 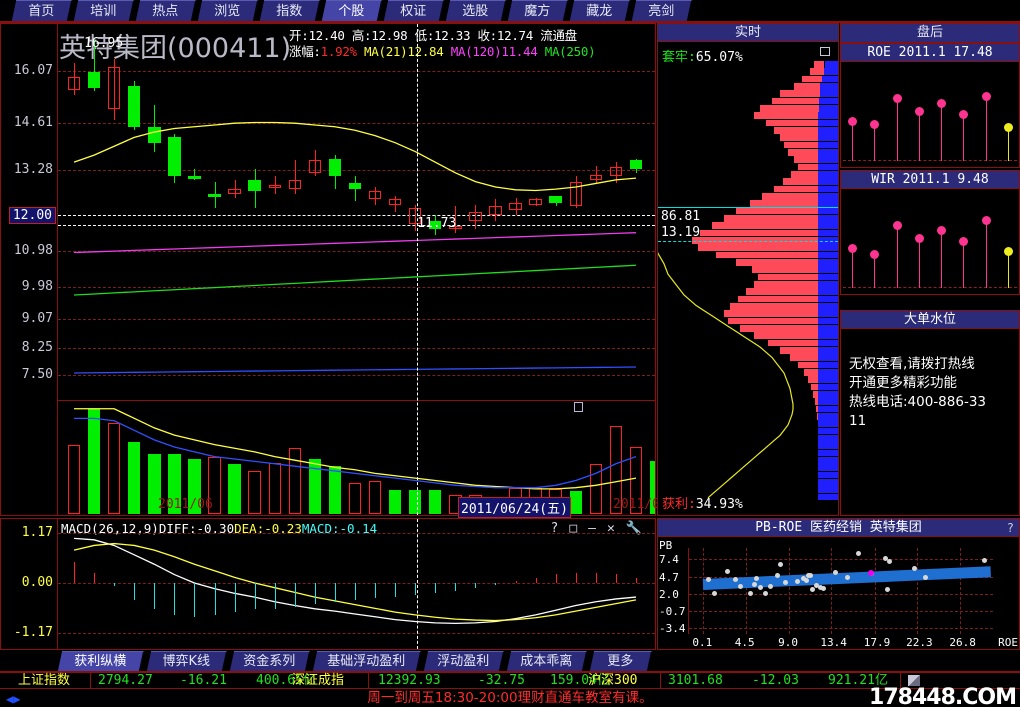 I want to click on nav-tab-5: 个股, so click(x=352, y=10).